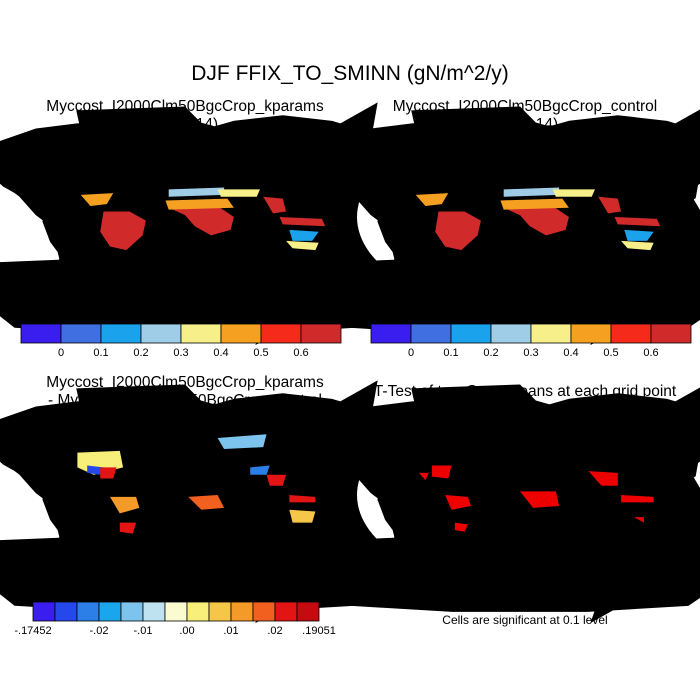 The image size is (700, 700). Describe the element at coordinates (99, 631) in the screenshot. I see `colorbar-tick-label: -.02` at that location.